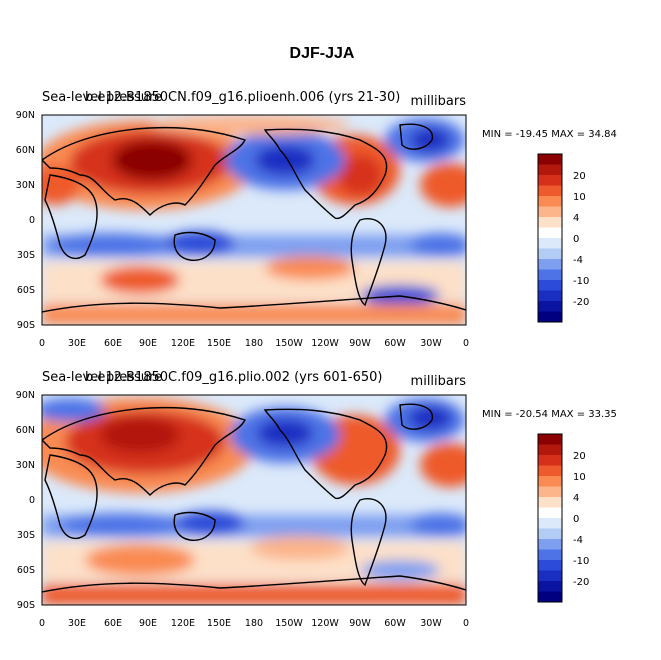 The width and height of the screenshot is (661, 660). Describe the element at coordinates (26, 535) in the screenshot. I see `lat-tick: 30S` at that location.